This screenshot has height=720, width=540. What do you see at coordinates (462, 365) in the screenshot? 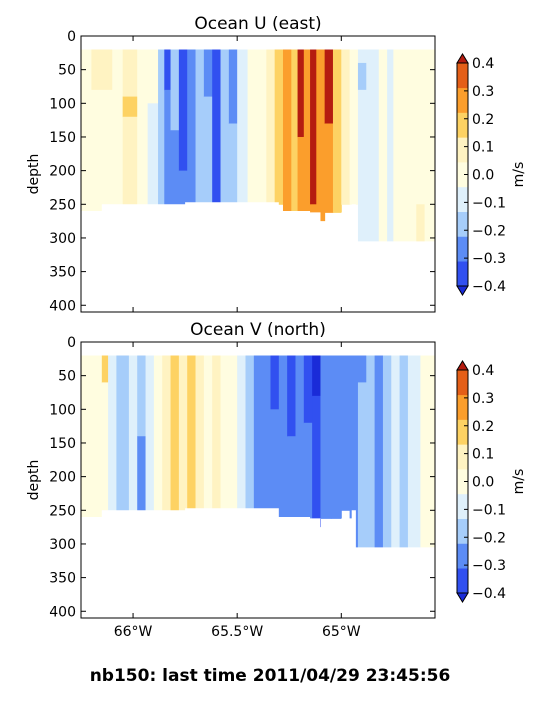
I see `colorbar-over-arrow` at bounding box center [462, 365].